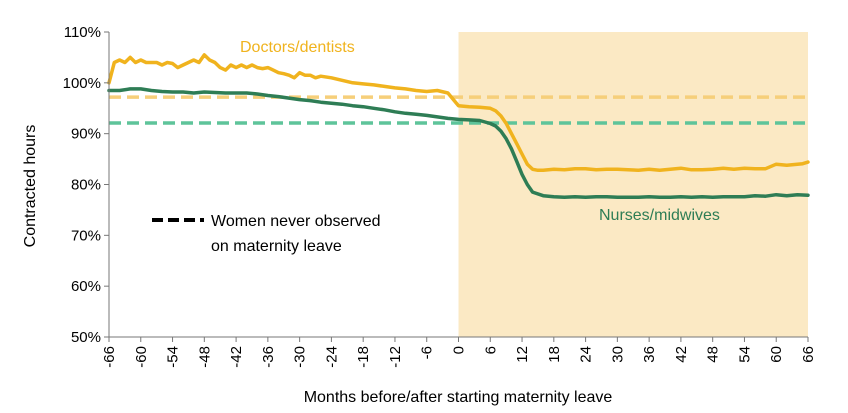  Describe the element at coordinates (808, 354) in the screenshot. I see `x-tick-label: 66` at that location.